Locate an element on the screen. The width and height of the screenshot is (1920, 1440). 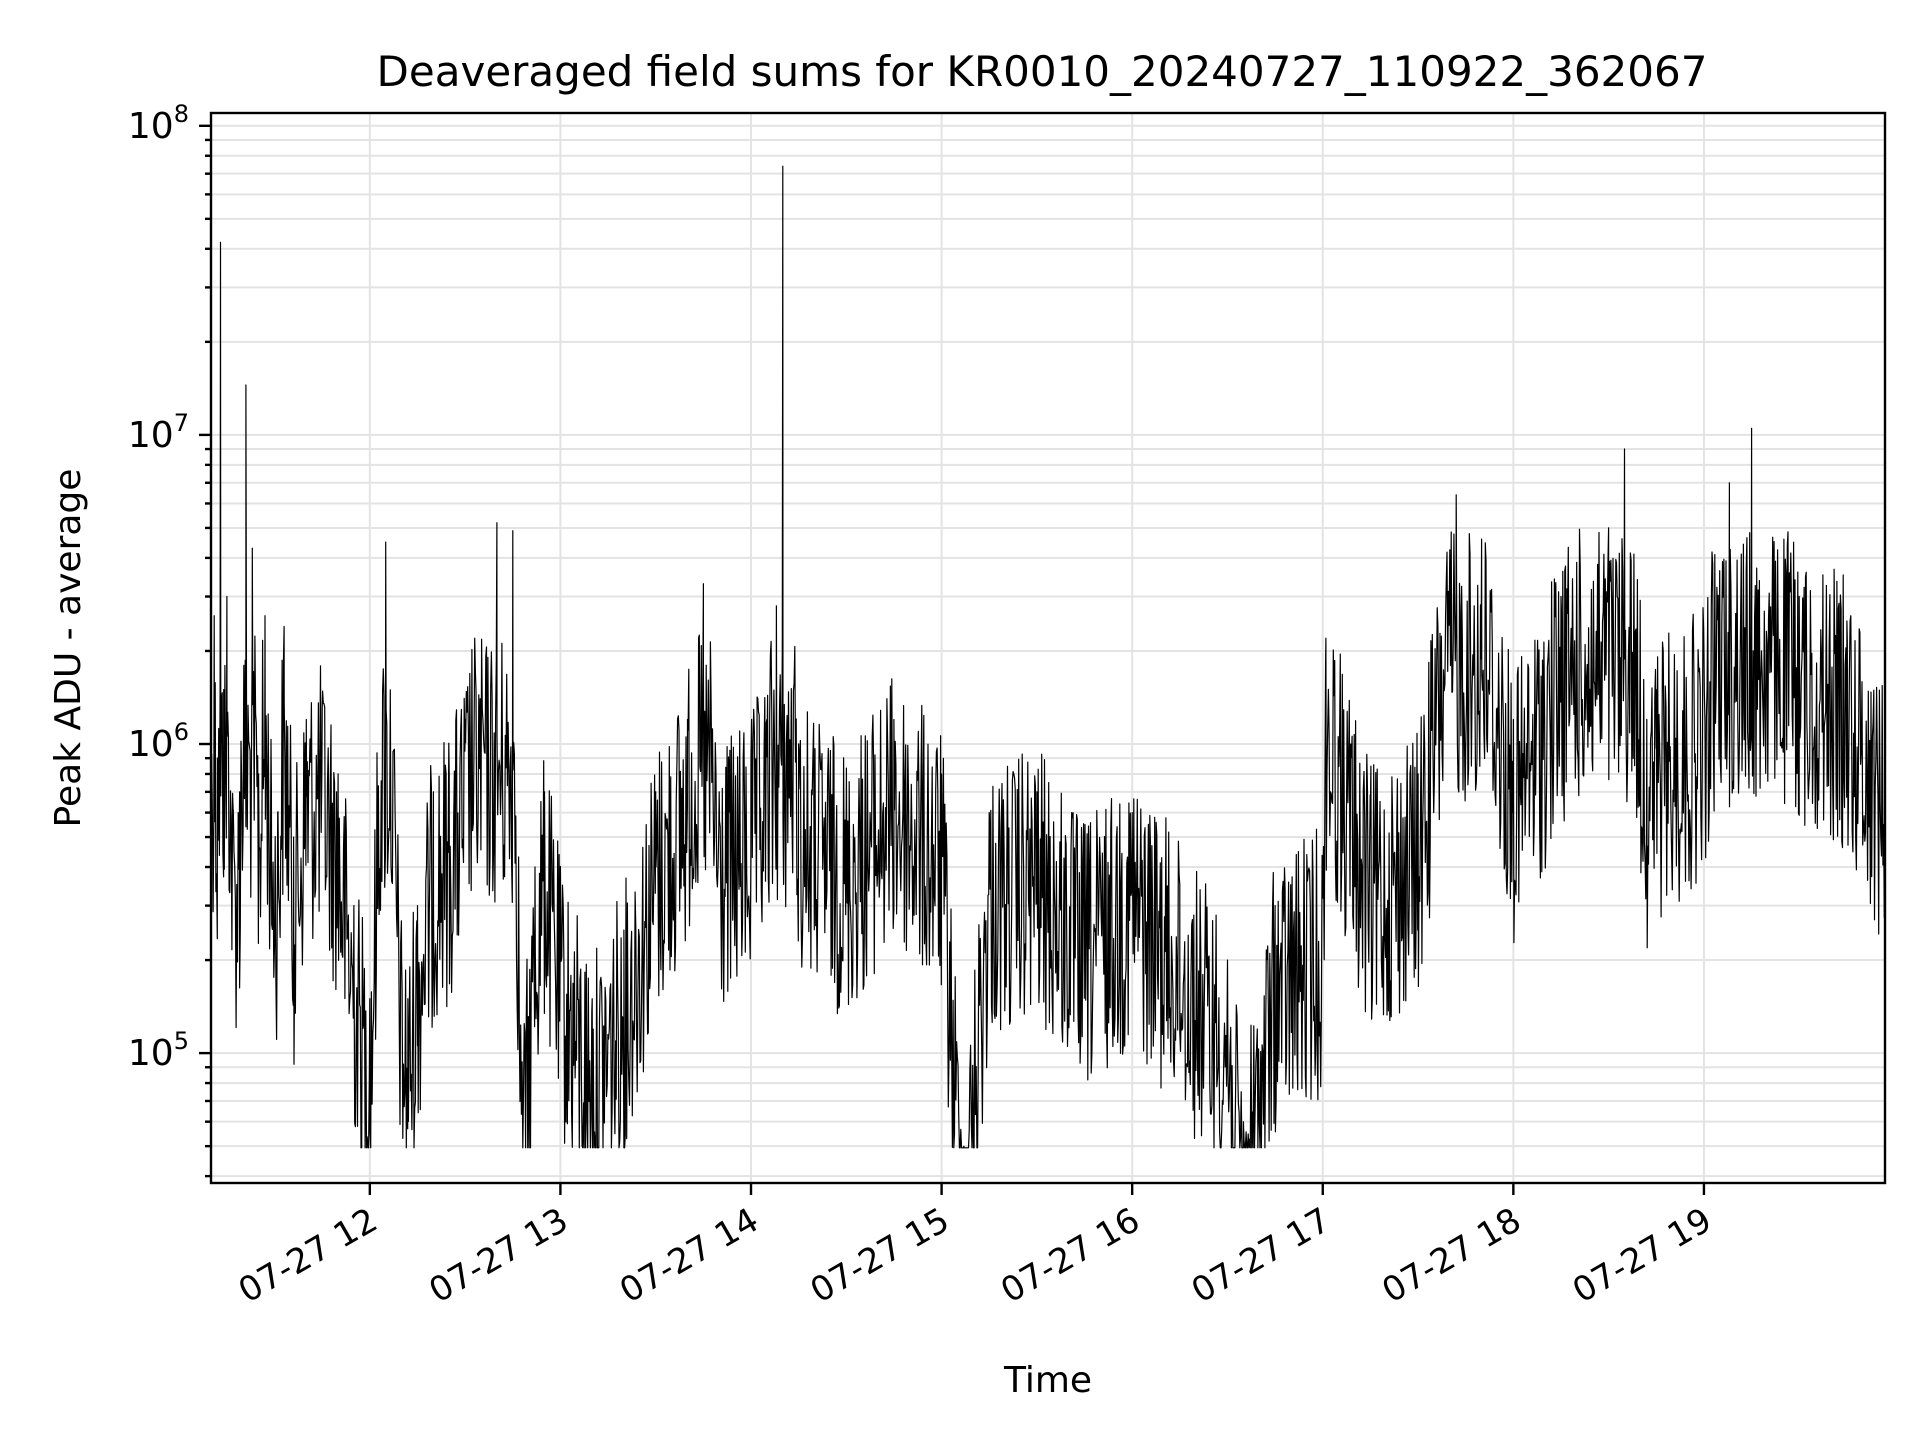
y-tick-exponent: 8 is located at coordinates (181, 114).